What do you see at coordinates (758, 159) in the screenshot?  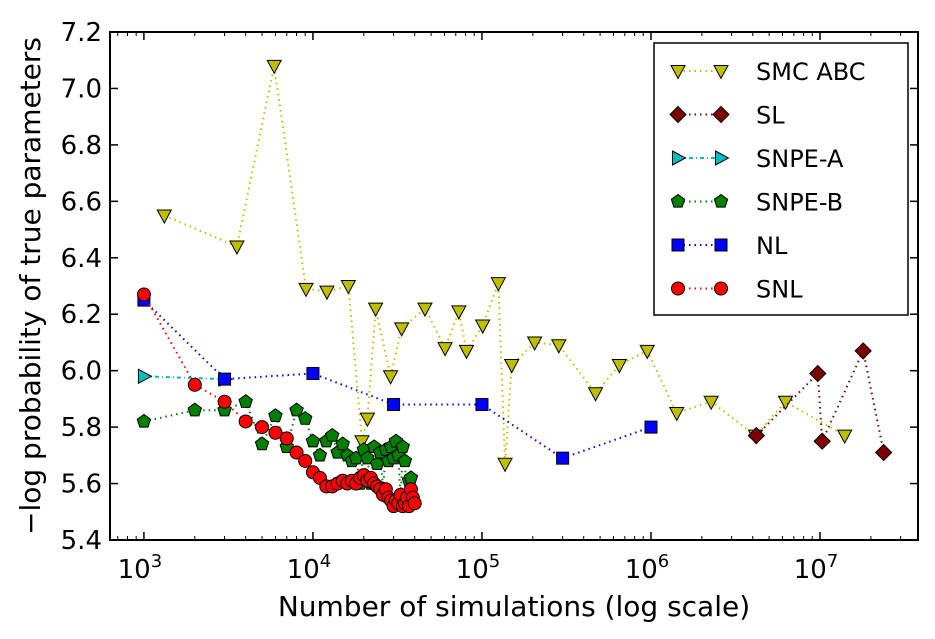 I see `legend-item-snpe-a: SNPE-A` at bounding box center [758, 159].